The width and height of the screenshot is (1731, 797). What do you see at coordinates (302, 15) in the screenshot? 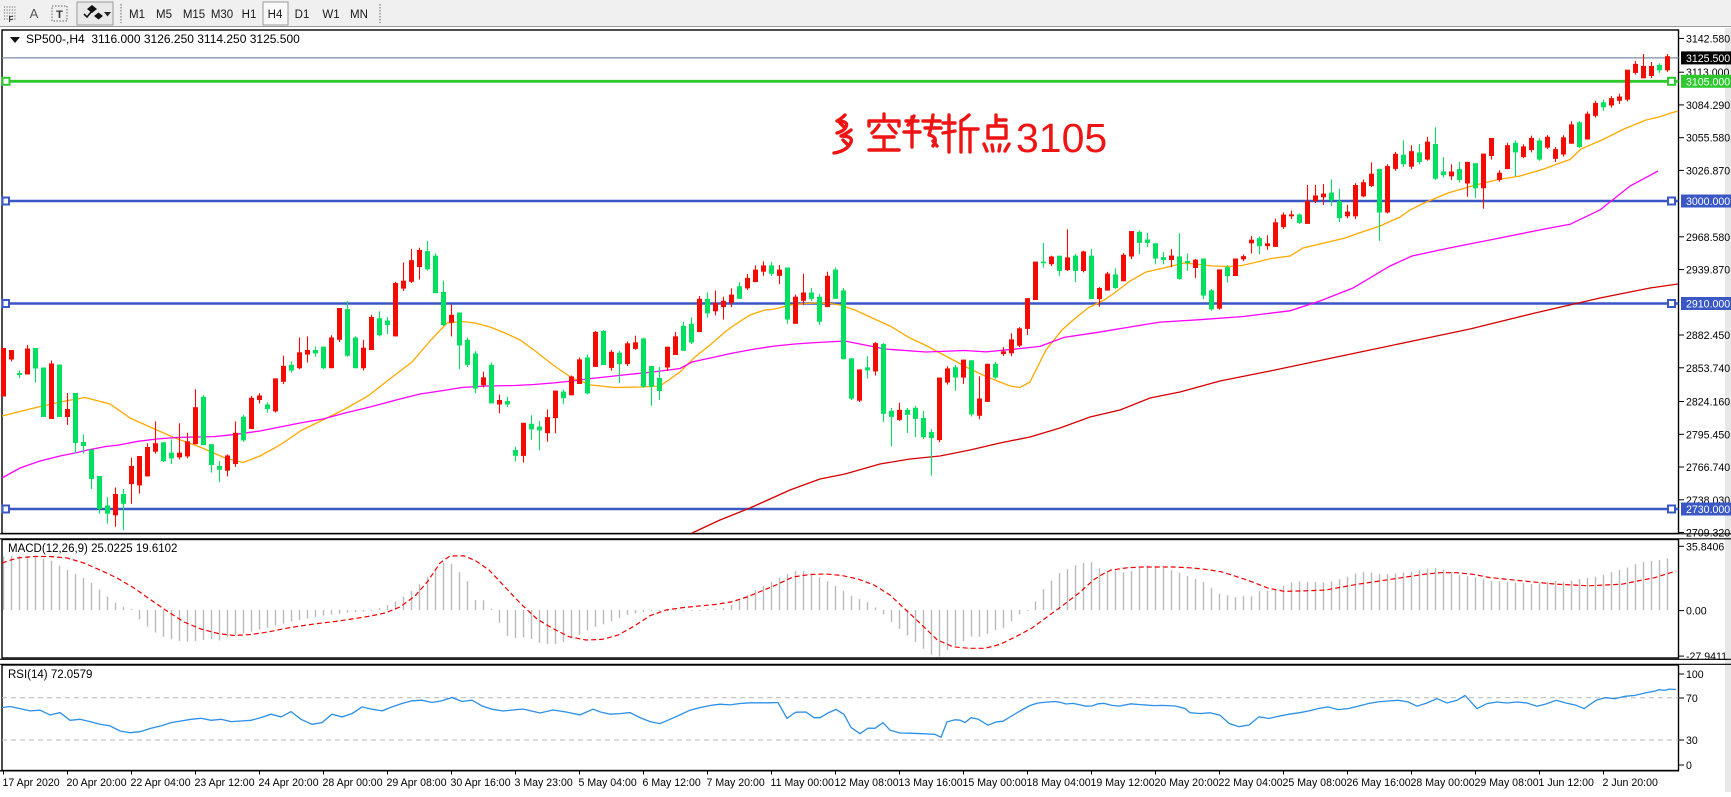
I see `svg-text: D1` at bounding box center [302, 15].